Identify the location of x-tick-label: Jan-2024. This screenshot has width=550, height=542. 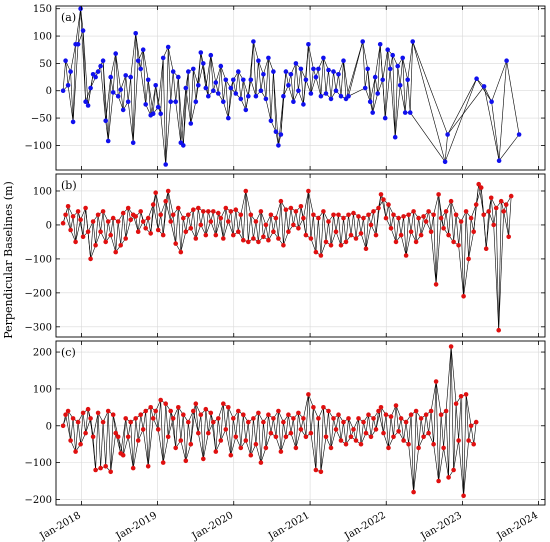
(517, 526).